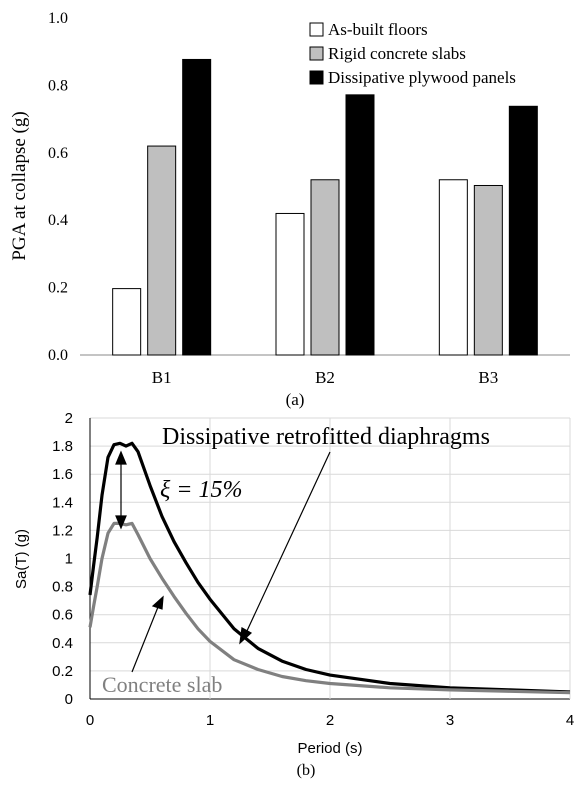 The width and height of the screenshot is (578, 788). Describe the element at coordinates (162, 377) in the screenshot. I see `x-tick-label: B1` at that location.